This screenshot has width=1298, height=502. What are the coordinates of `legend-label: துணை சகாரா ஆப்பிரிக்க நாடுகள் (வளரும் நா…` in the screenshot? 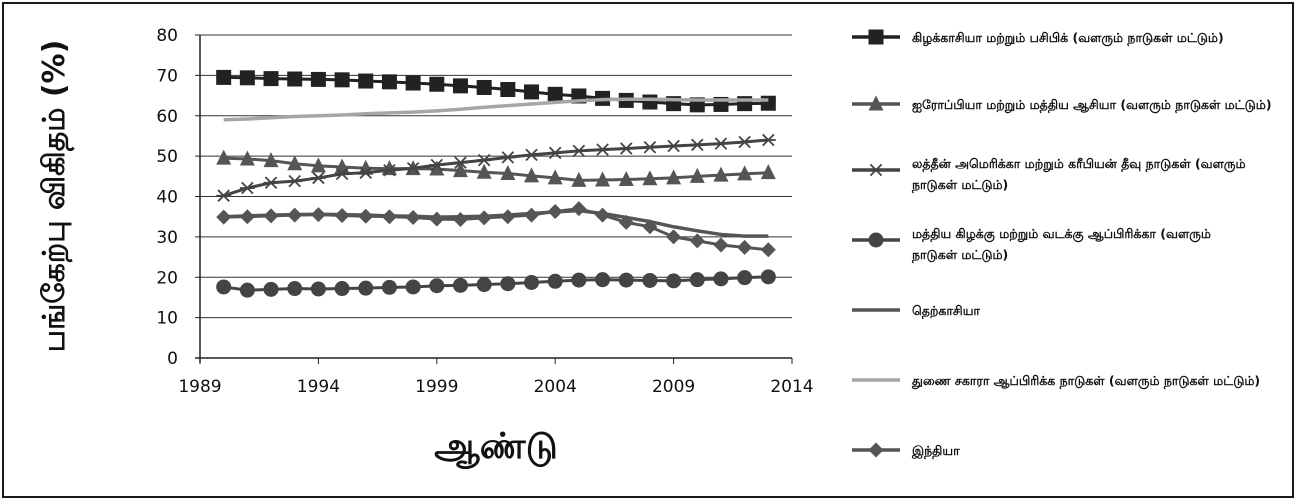 It's located at (1085, 381).